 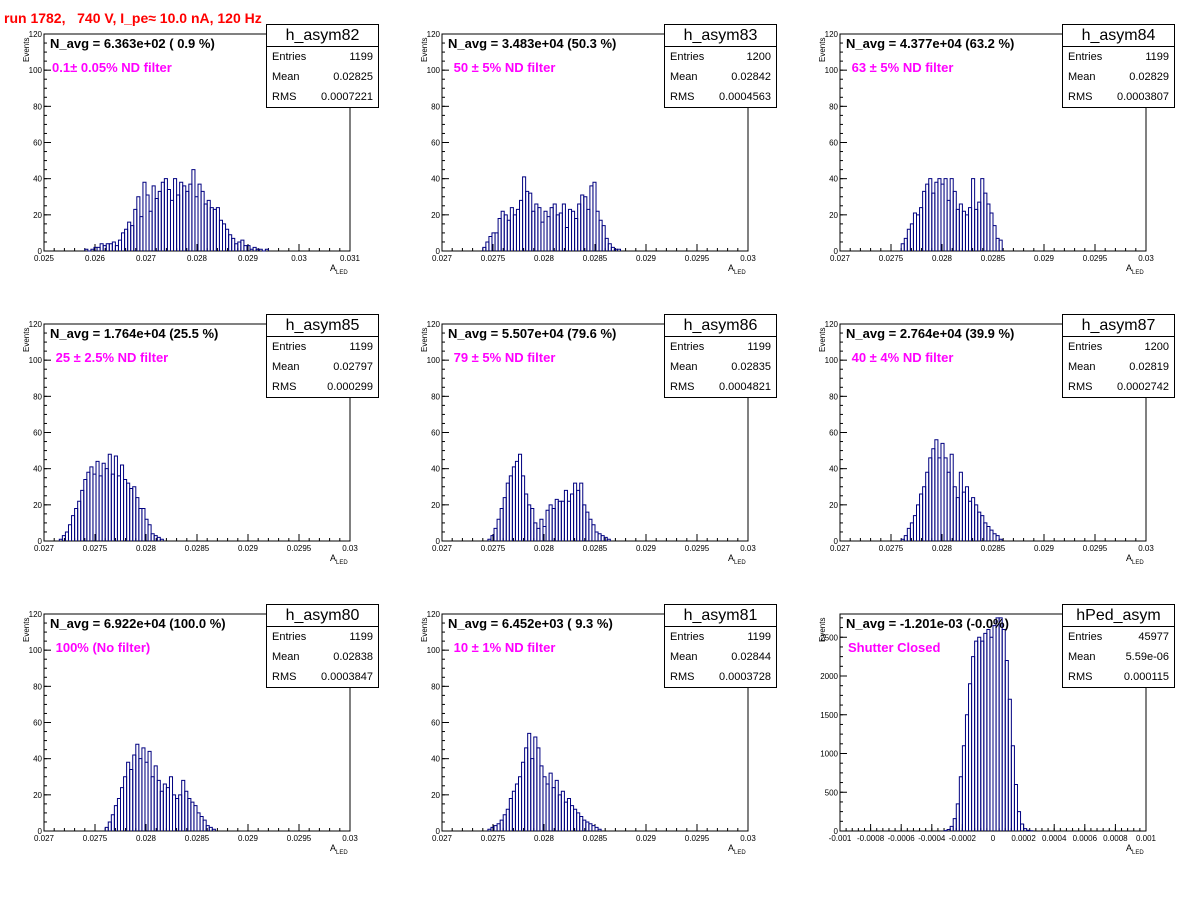 What do you see at coordinates (134, 333) in the screenshot?
I see `n-avg-label: N_avg = 1.764e+04 (25.5 %)` at bounding box center [134, 333].